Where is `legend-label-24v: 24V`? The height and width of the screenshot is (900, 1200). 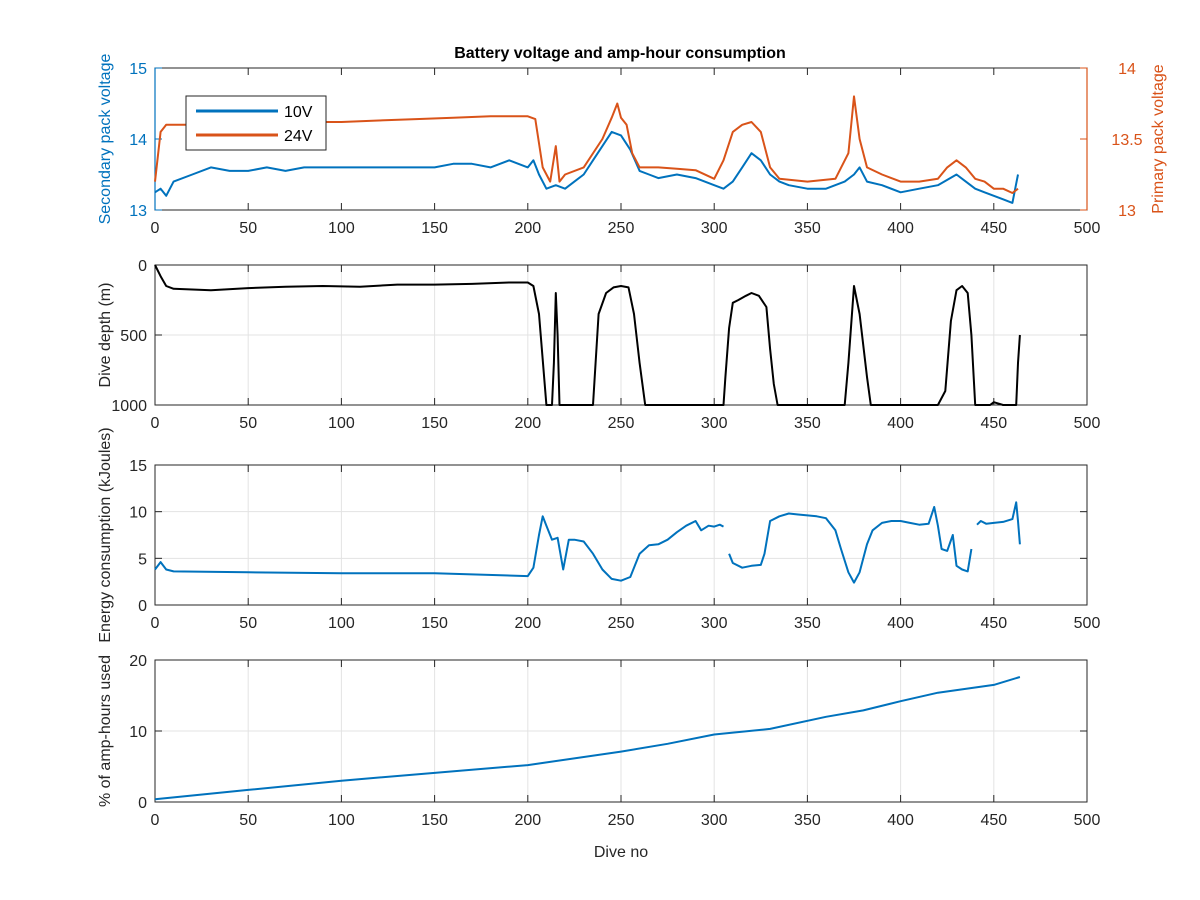
legend-label-24v: 24V is located at coordinates (298, 136).